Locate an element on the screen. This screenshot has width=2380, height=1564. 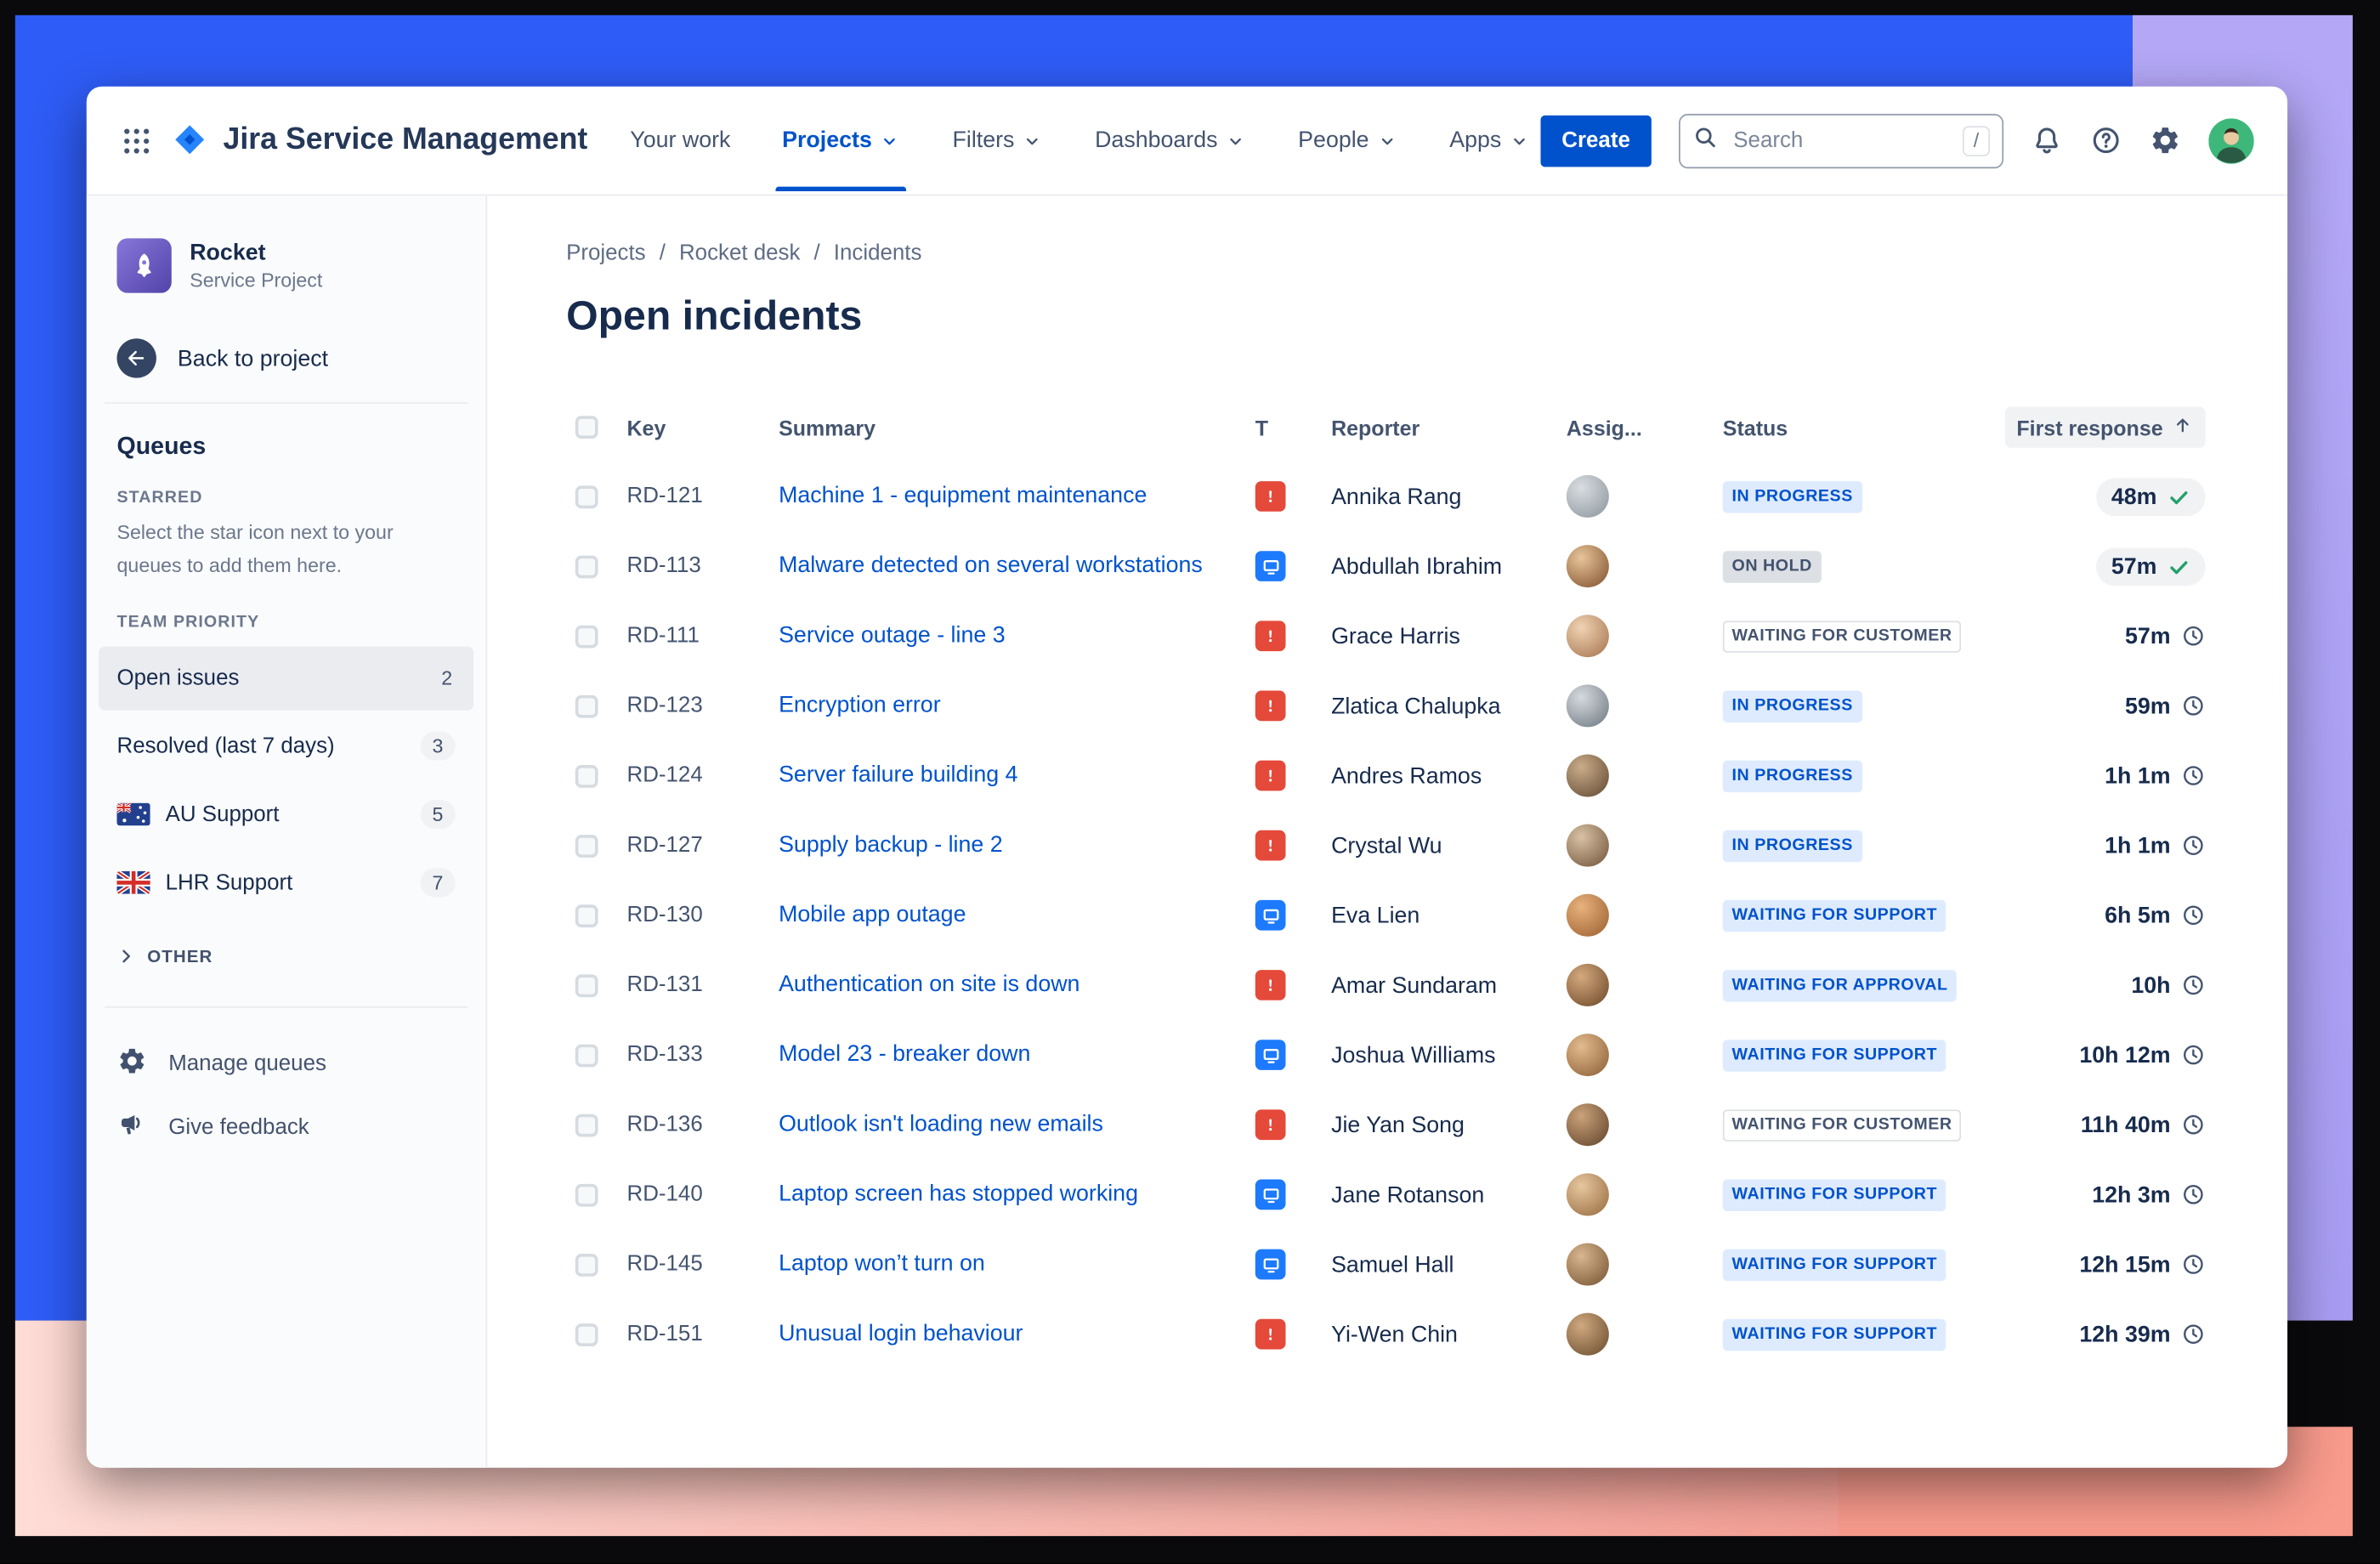
issue-summary-link: Model 23 - breaker down is located at coordinates (905, 1054).